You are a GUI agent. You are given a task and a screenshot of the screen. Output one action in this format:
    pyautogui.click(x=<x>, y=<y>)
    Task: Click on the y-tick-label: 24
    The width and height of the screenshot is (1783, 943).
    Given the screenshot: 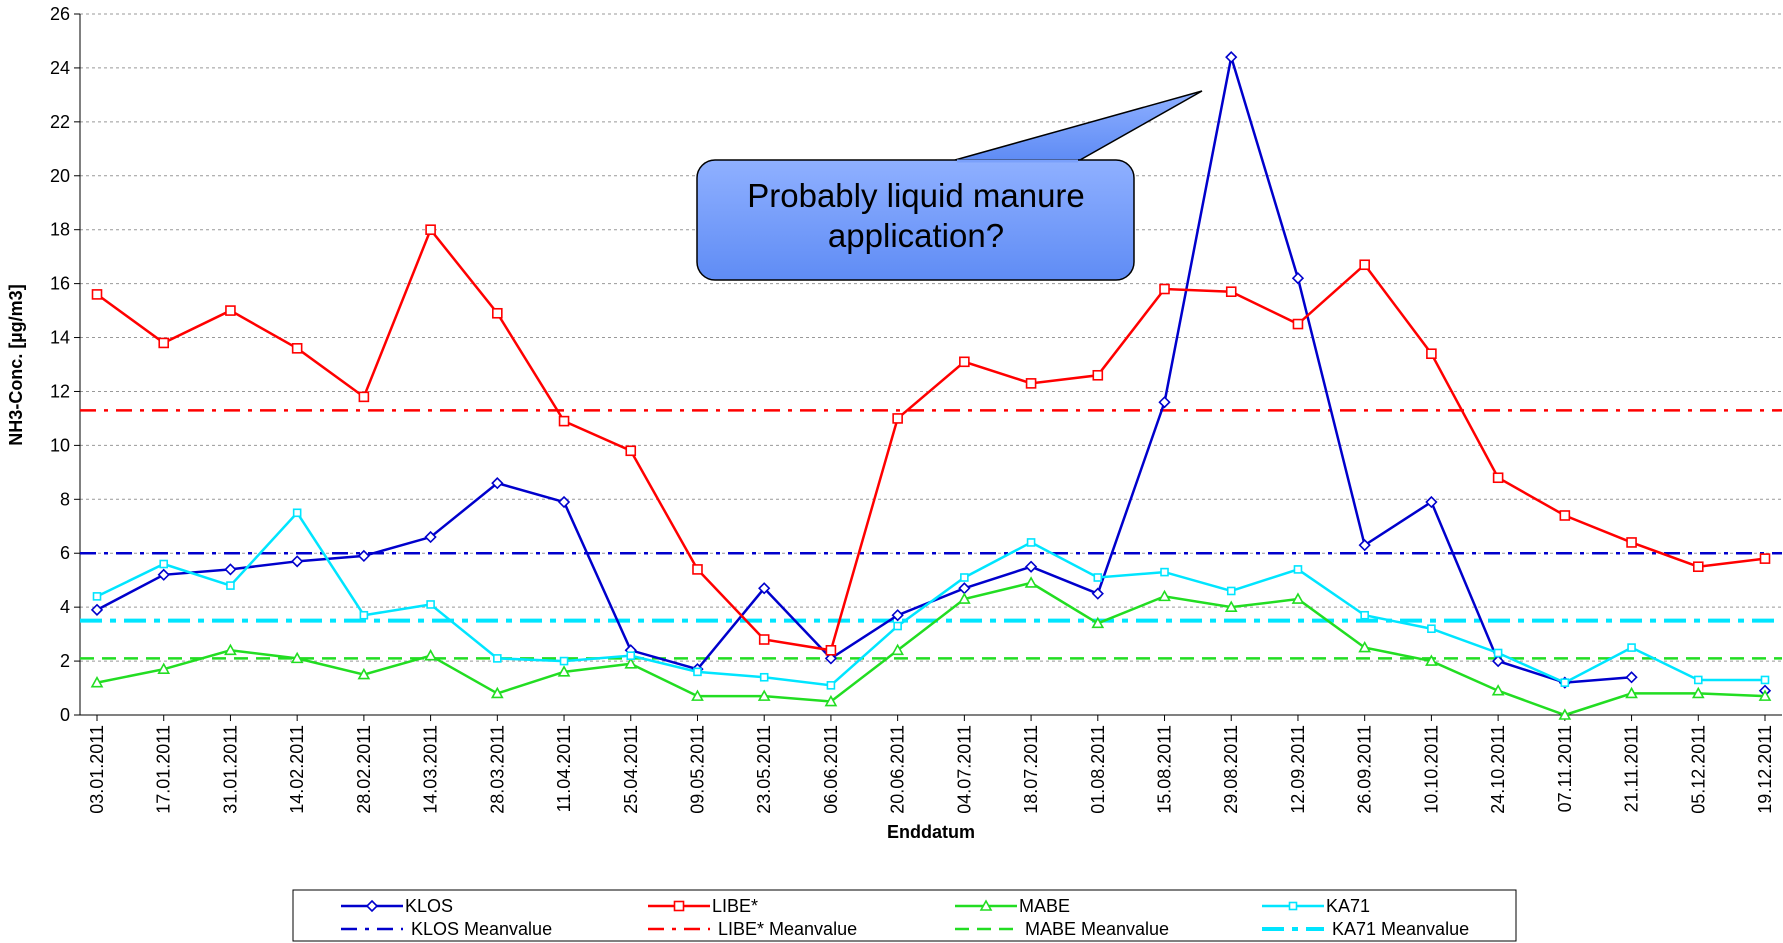 What is the action you would take?
    pyautogui.click(x=60, y=68)
    